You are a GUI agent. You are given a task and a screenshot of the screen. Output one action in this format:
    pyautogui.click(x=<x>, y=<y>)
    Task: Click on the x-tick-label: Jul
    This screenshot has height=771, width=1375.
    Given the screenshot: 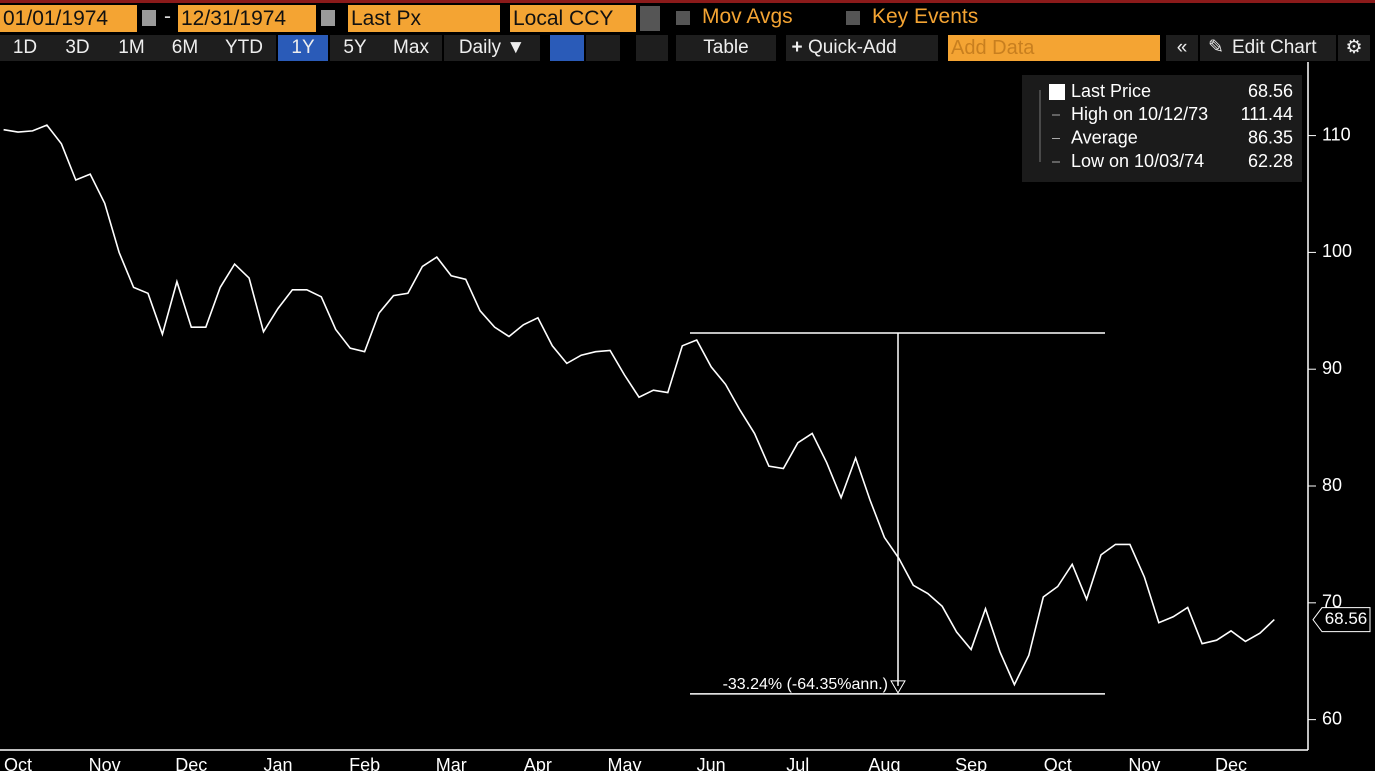 What is the action you would take?
    pyautogui.click(x=797, y=763)
    